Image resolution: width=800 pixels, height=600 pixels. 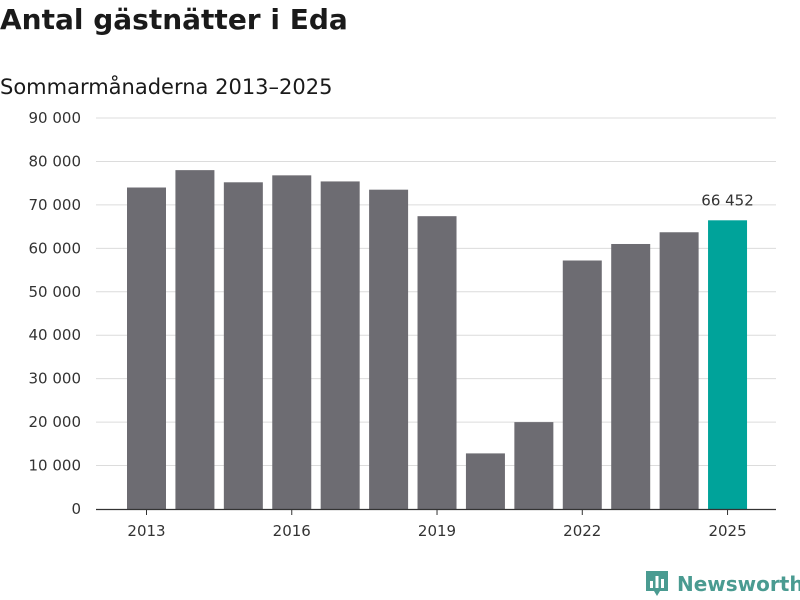 I want to click on x-tick-label: 2025, so click(x=727, y=531).